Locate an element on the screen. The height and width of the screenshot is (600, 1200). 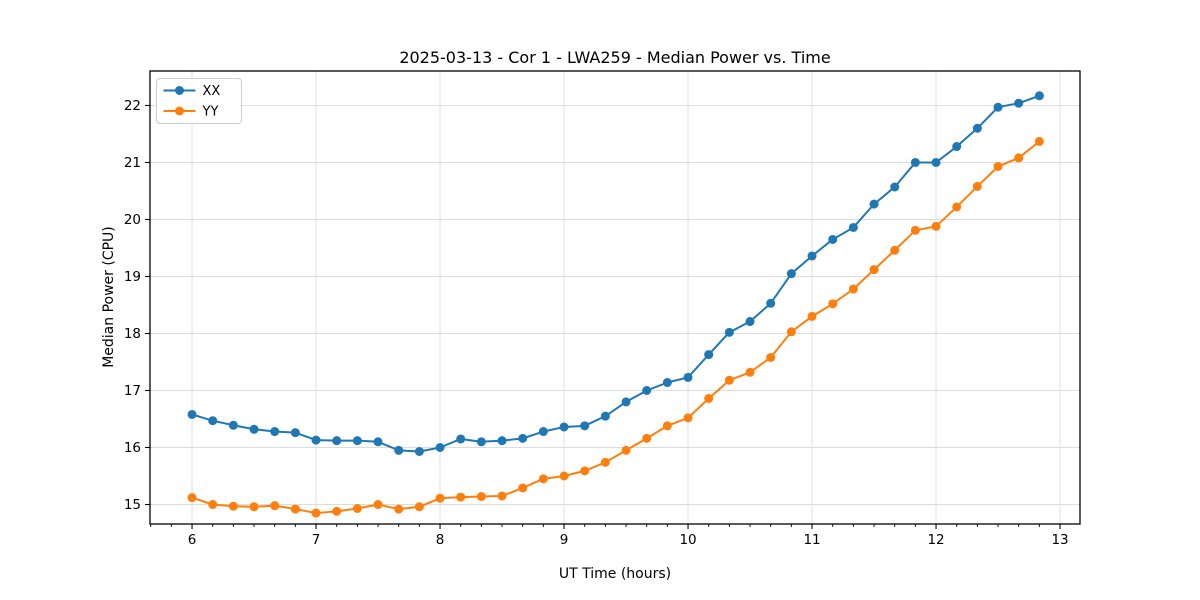
legend: XX YY is located at coordinates (199, 101).